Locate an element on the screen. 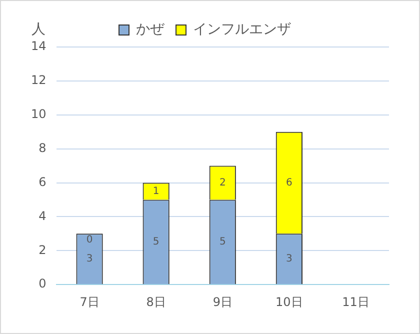 This screenshot has height=334, width=420. data-label: 2 is located at coordinates (222, 182).